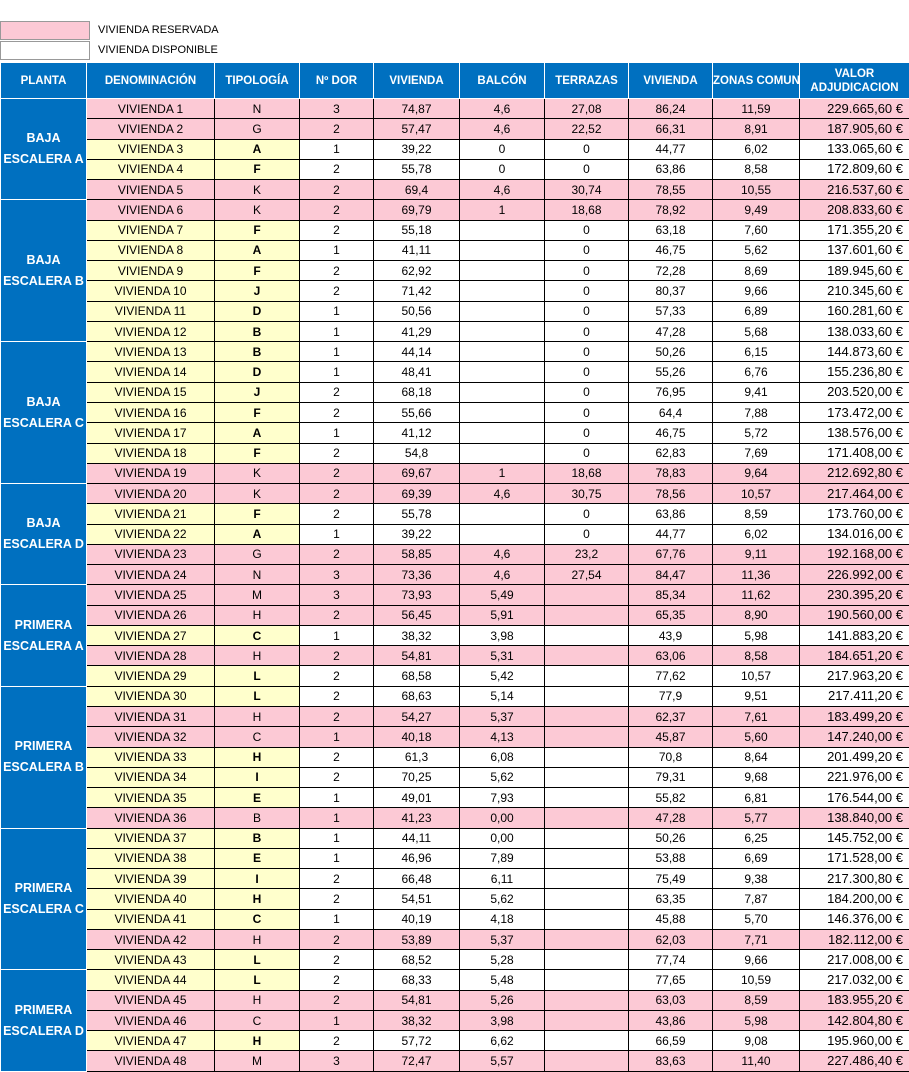 Image resolution: width=909 pixels, height=1072 pixels. I want to click on vivienda: 70,25, so click(417, 777).